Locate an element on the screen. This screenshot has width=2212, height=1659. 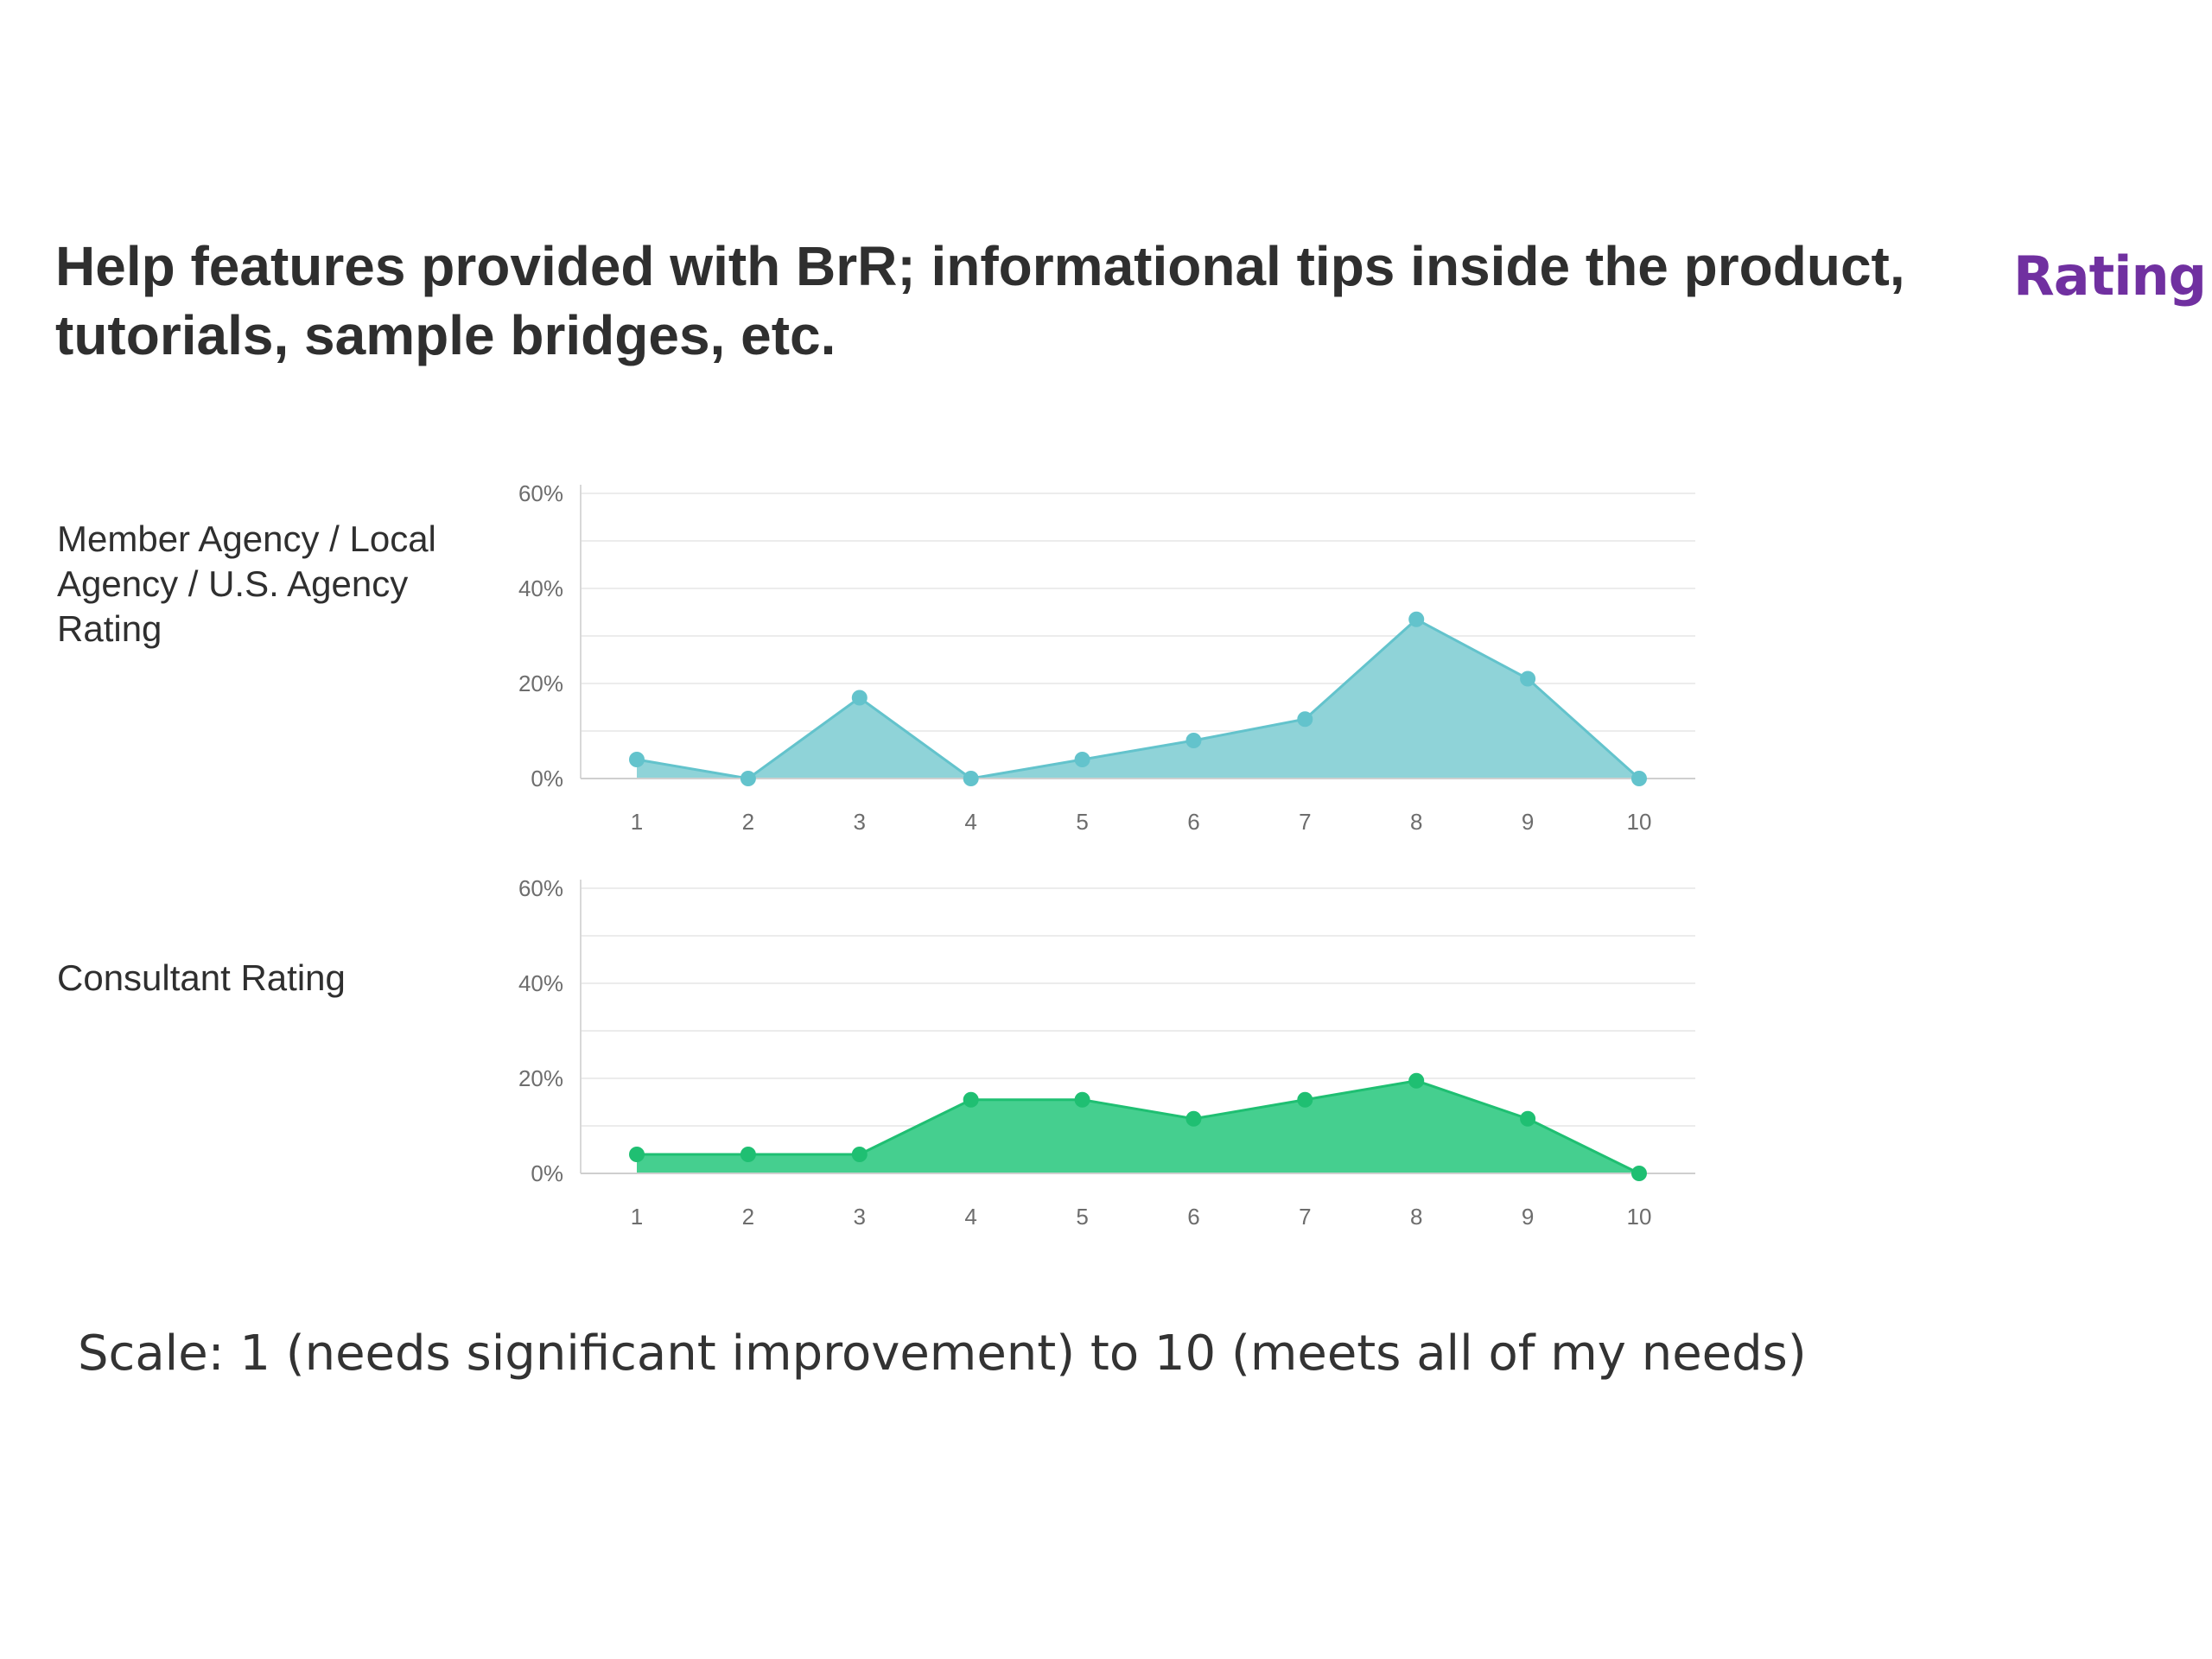
chart-agency-rating: 0% 20% 40% 60% 1 2 3 4 5 6 7 8 9 10 is located at coordinates (1106, 657).